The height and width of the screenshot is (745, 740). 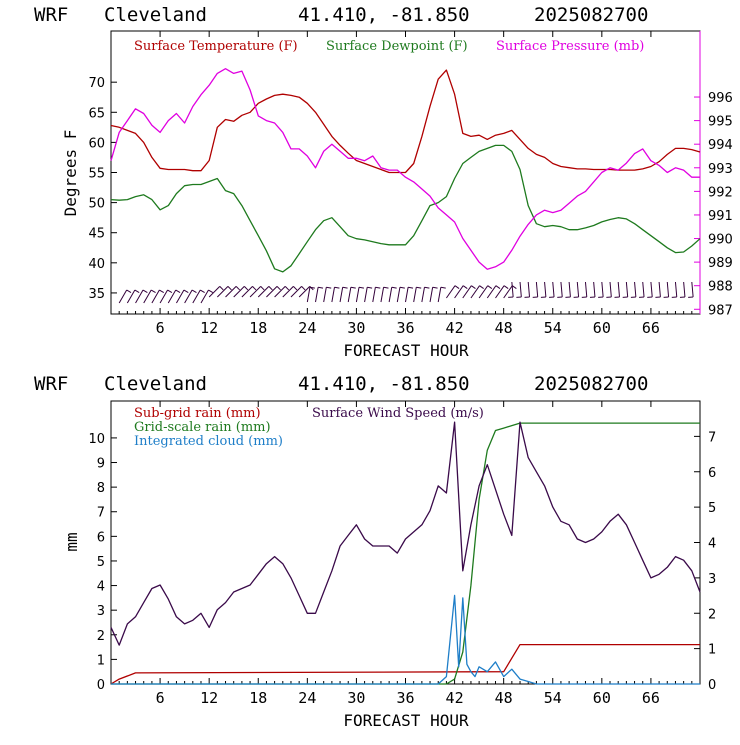 What do you see at coordinates (96, 113) in the screenshot?
I see `y-tick-label: 65` at bounding box center [96, 113].